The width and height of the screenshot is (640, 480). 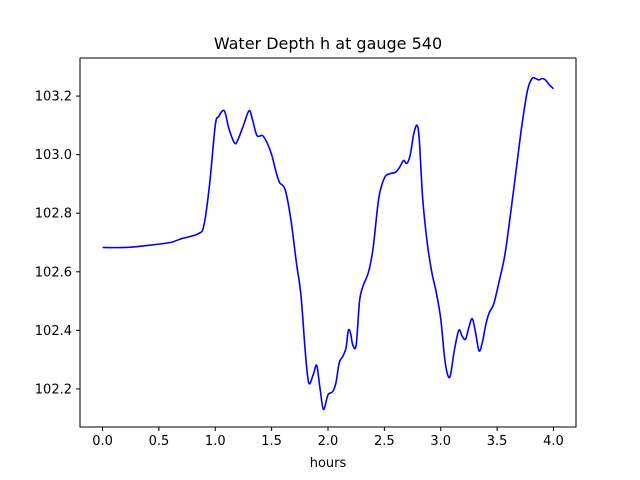 What do you see at coordinates (53, 155) in the screenshot?
I see `y-tick-label: 103.0` at bounding box center [53, 155].